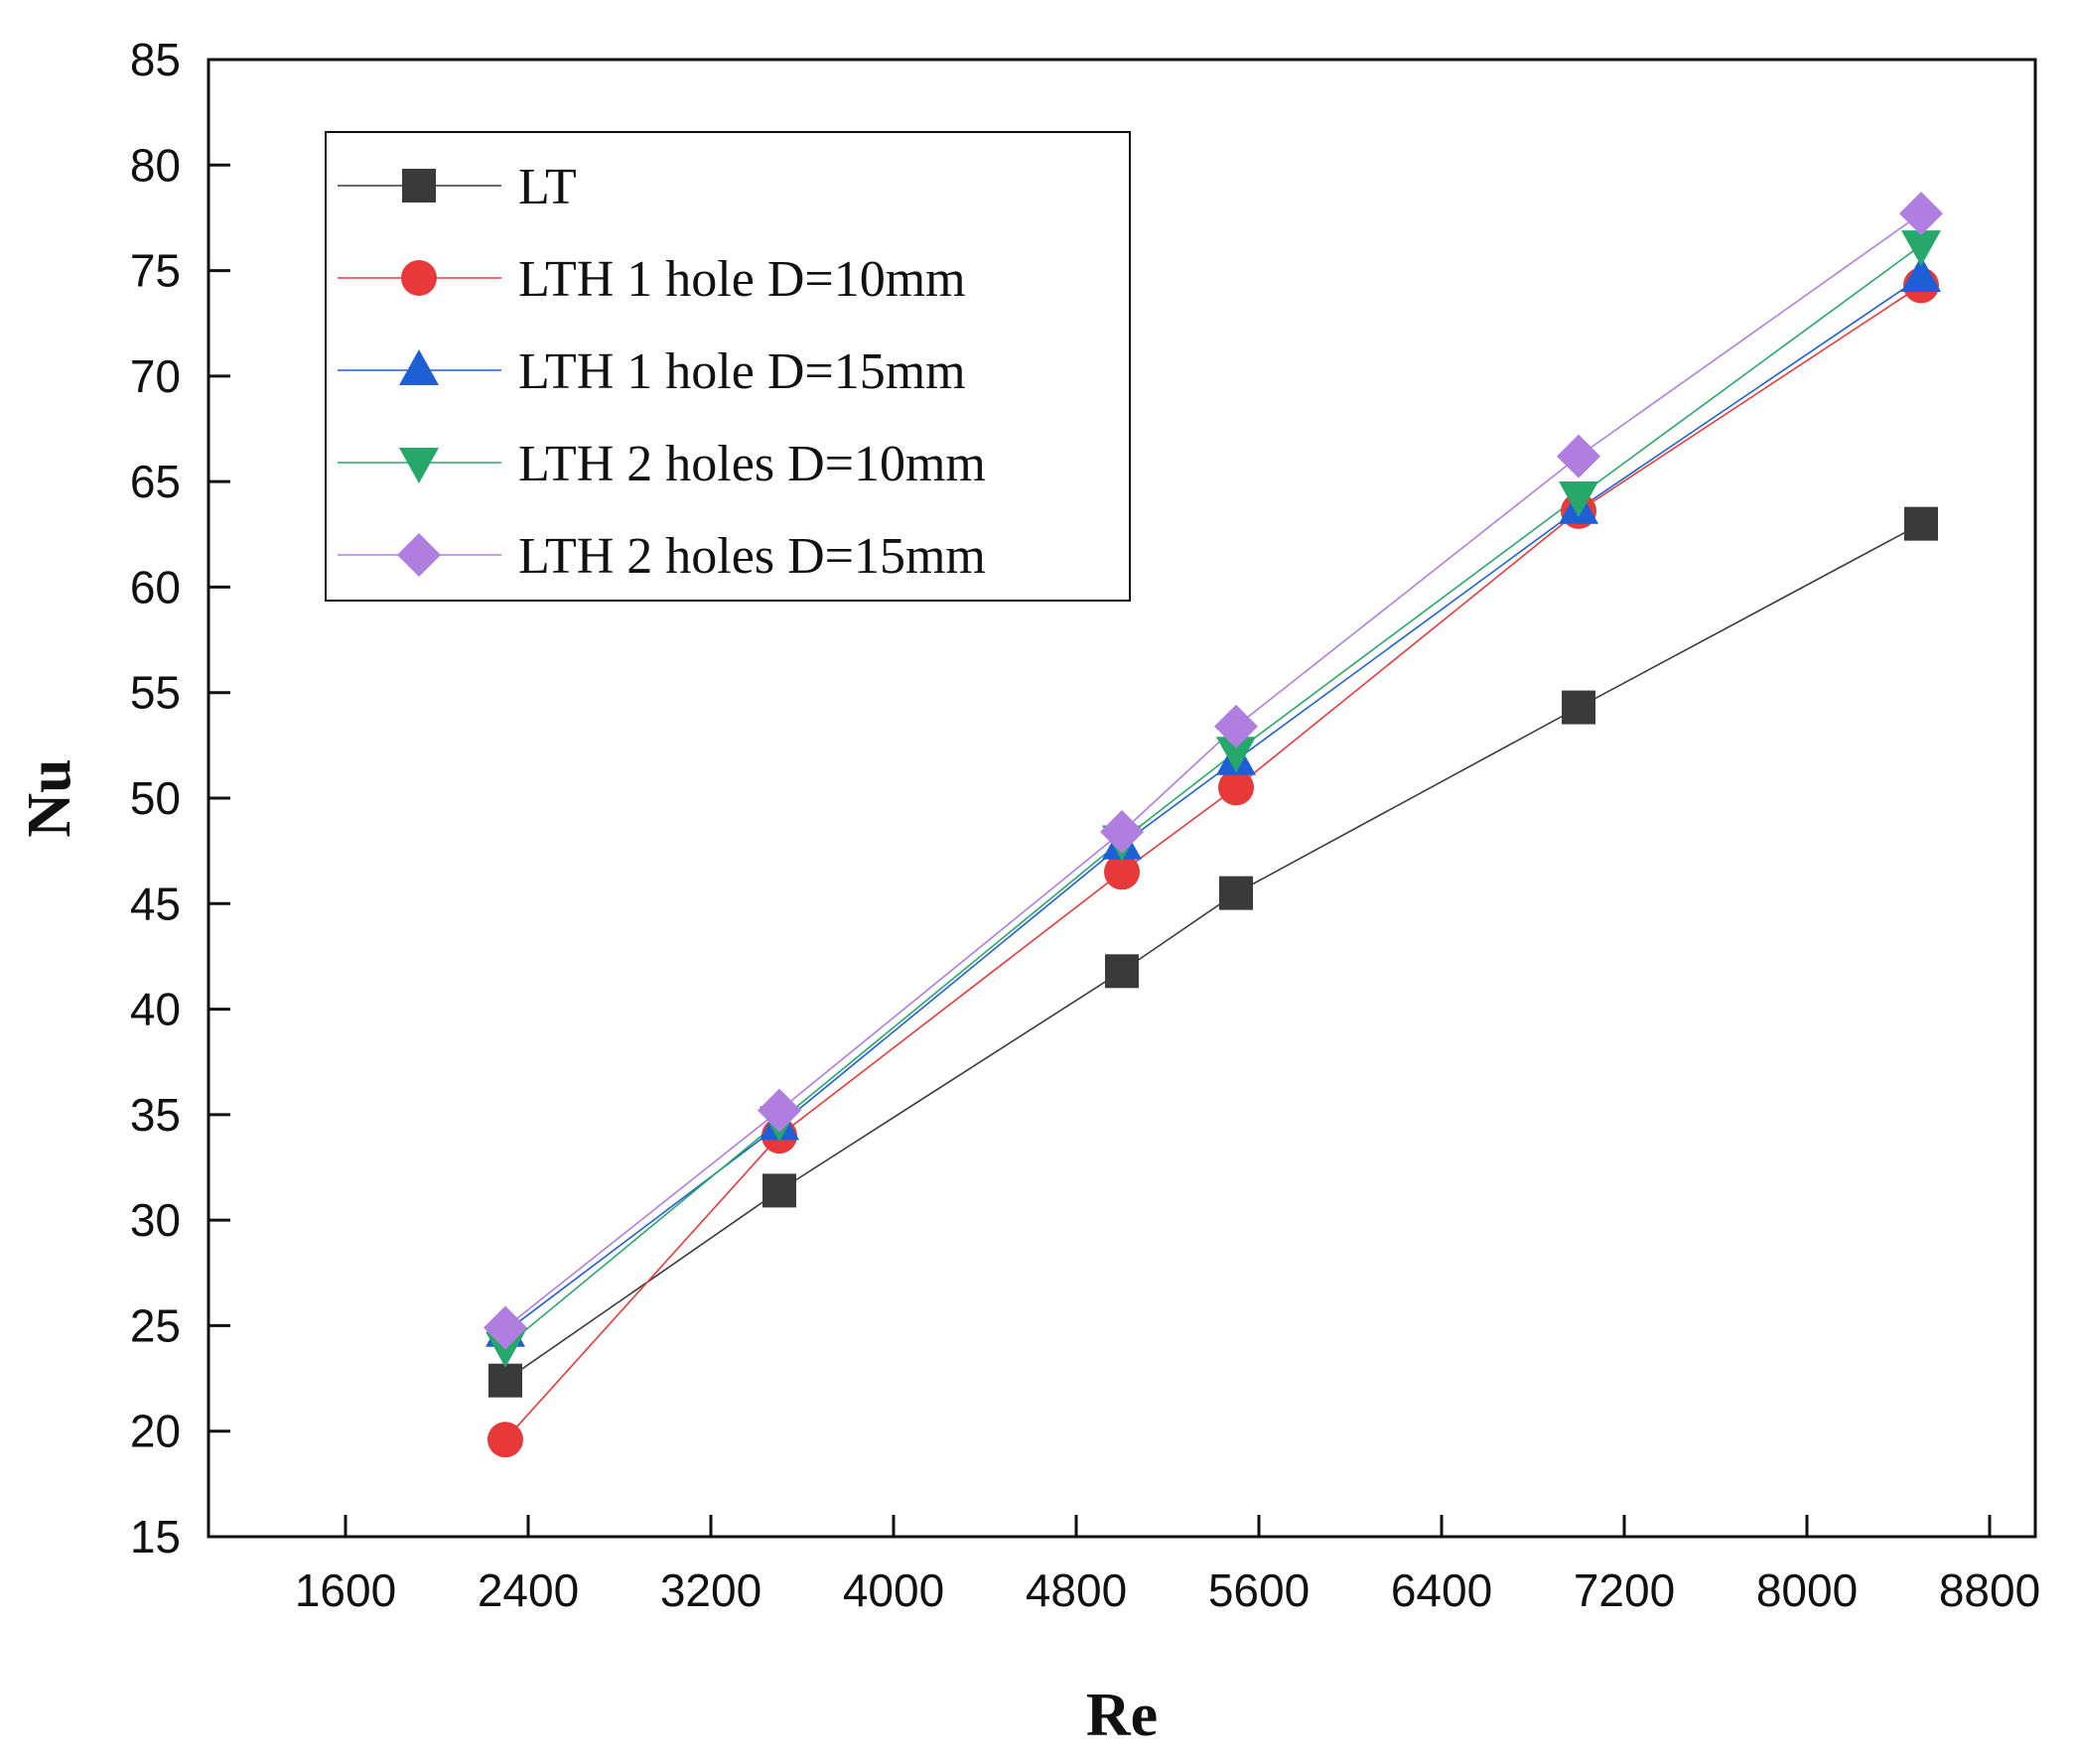 Image resolution: width=2075 pixels, height=1764 pixels. Describe the element at coordinates (742, 279) in the screenshot. I see `legend-label: LTH 1 hole D=10mm` at that location.